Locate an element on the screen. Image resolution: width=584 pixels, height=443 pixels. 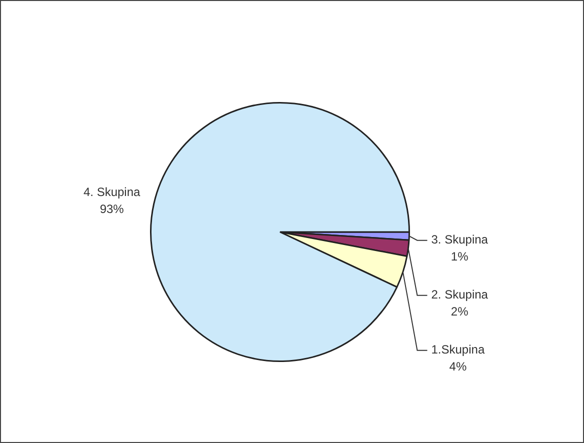
slice-label: 3. Skupina is located at coordinates (459, 239).